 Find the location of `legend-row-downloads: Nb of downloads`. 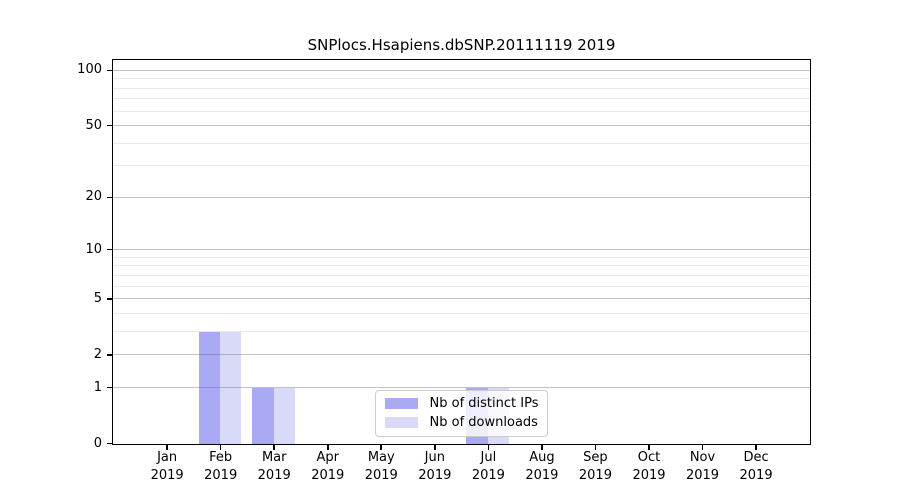

legend-row-downloads: Nb of downloads is located at coordinates (461, 422).